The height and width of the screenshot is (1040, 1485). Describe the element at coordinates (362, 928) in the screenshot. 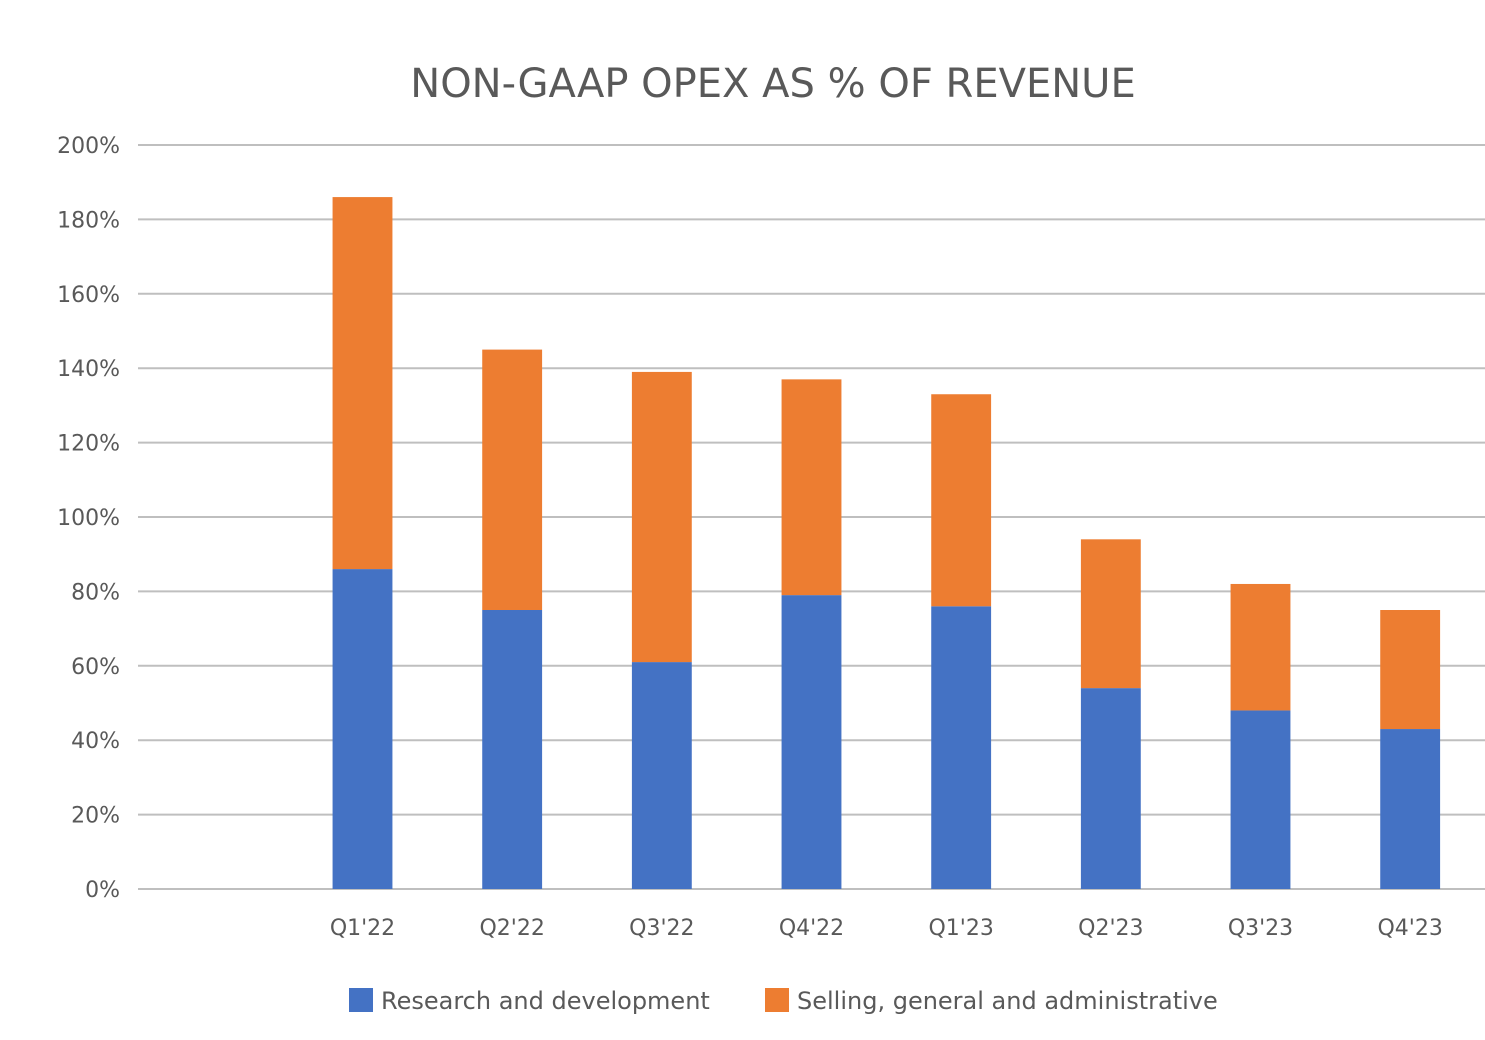

I see `x-tick-label: Q1'22` at that location.